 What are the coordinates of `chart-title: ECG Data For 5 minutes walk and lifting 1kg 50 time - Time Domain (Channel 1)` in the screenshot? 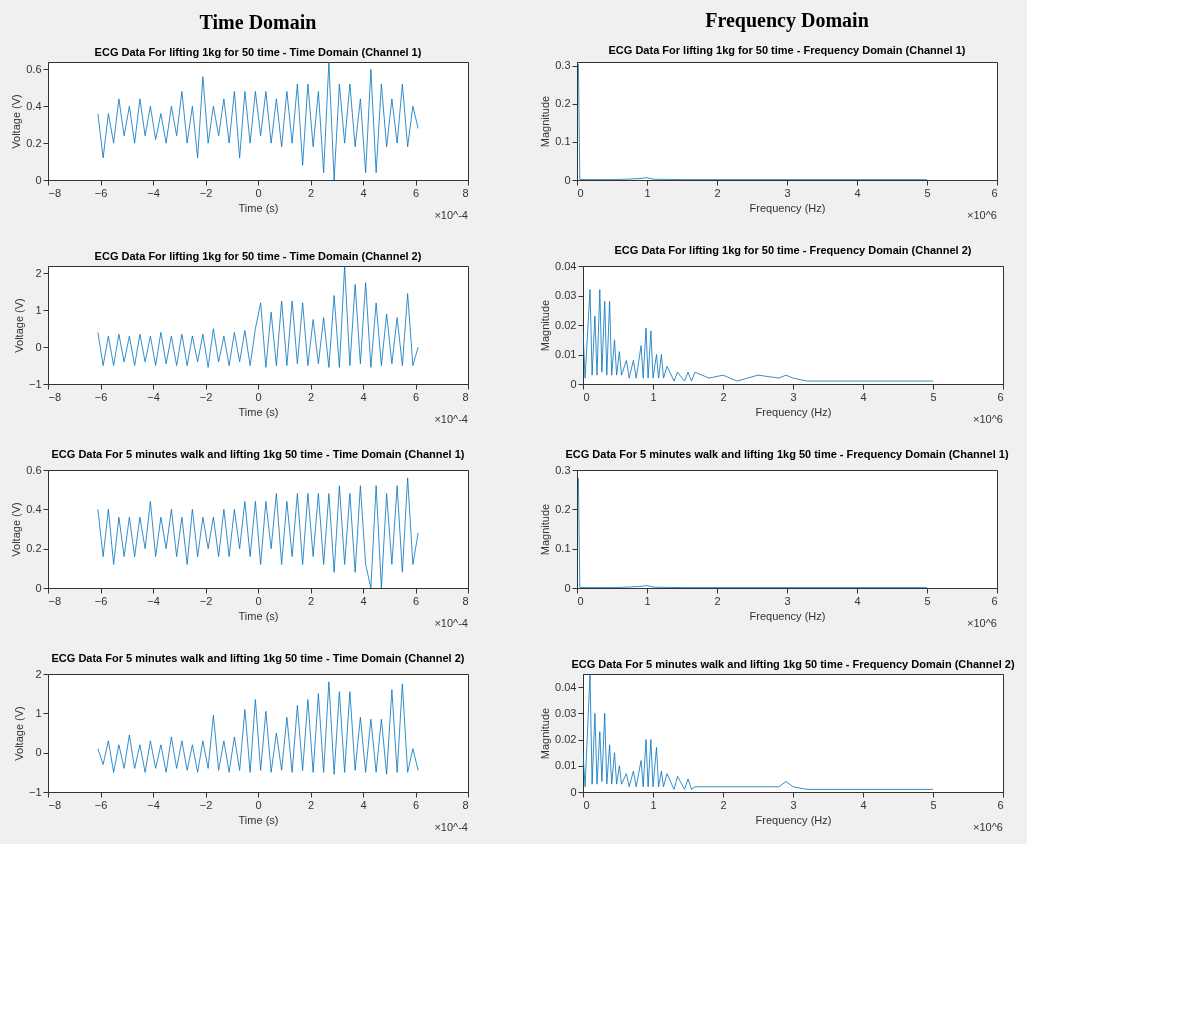 It's located at (258, 454).